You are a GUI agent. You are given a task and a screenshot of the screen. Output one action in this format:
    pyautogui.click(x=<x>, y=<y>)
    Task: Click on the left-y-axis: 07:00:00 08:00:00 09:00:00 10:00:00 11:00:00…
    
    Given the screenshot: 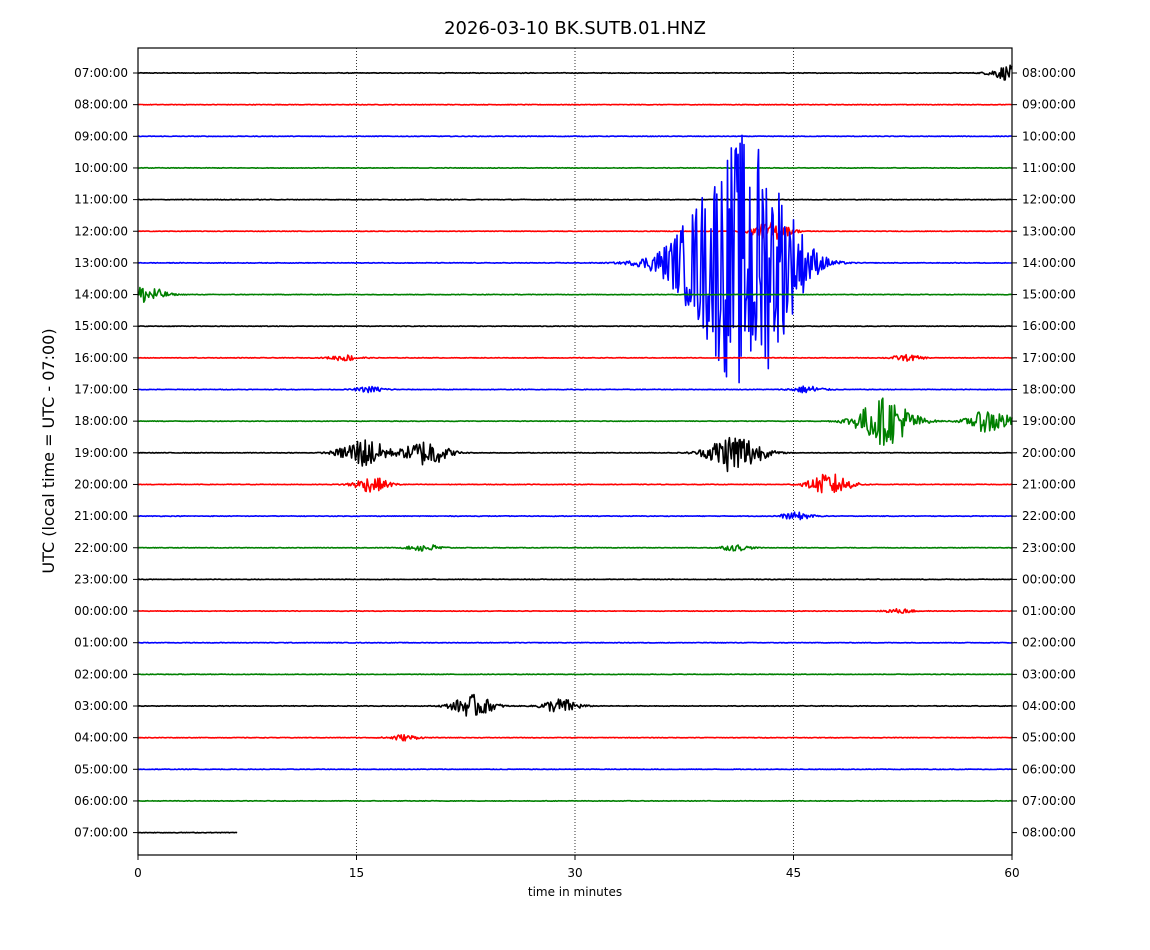 What is the action you would take?
    pyautogui.click(x=106, y=453)
    